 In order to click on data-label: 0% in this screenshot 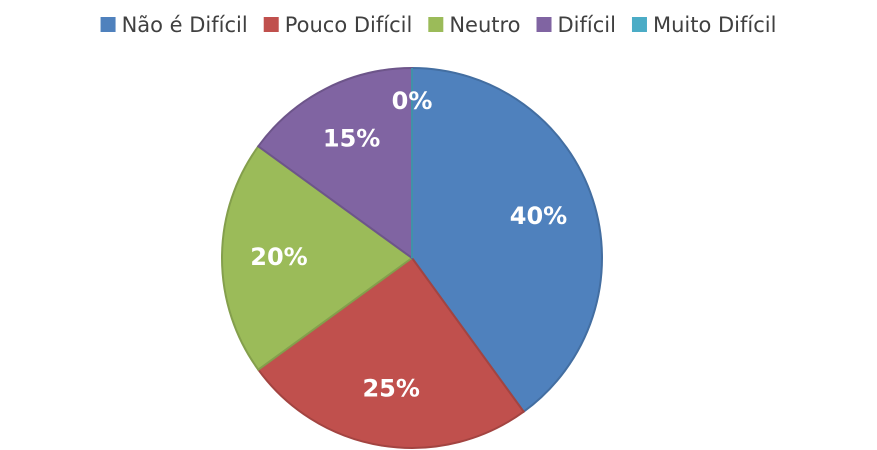, I will do `click(412, 101)`.